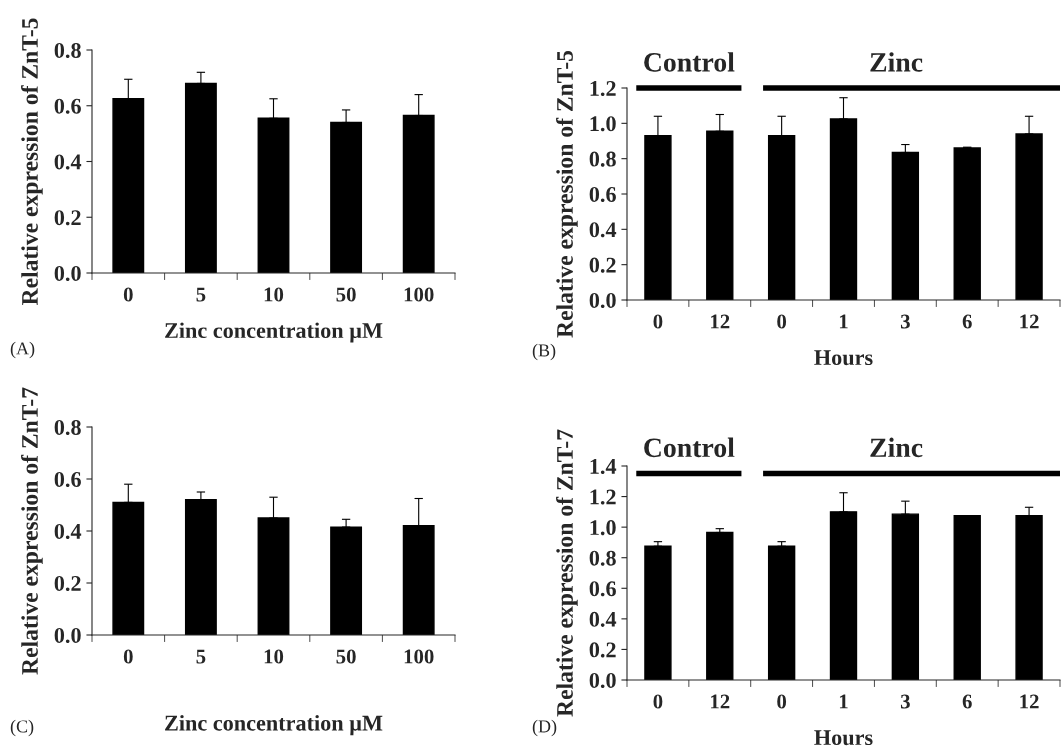 The image size is (1063, 753). What do you see at coordinates (544, 352) in the screenshot?
I see `text: (B)` at bounding box center [544, 352].